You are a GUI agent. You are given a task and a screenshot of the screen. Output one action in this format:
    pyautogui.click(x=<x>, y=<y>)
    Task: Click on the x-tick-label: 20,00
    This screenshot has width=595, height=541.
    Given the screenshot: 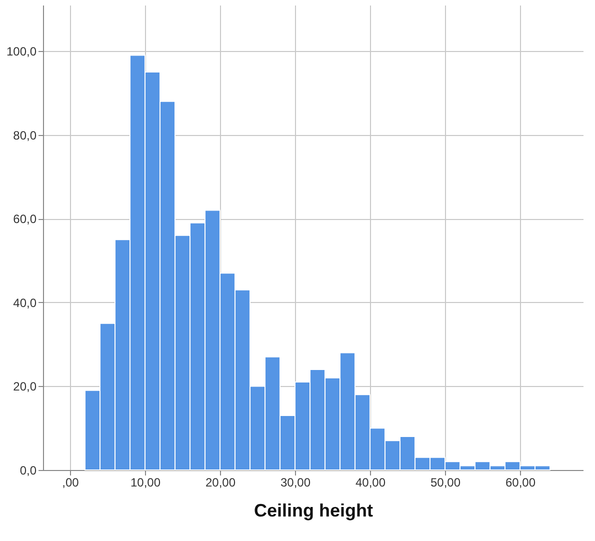 What is the action you would take?
    pyautogui.click(x=220, y=483)
    